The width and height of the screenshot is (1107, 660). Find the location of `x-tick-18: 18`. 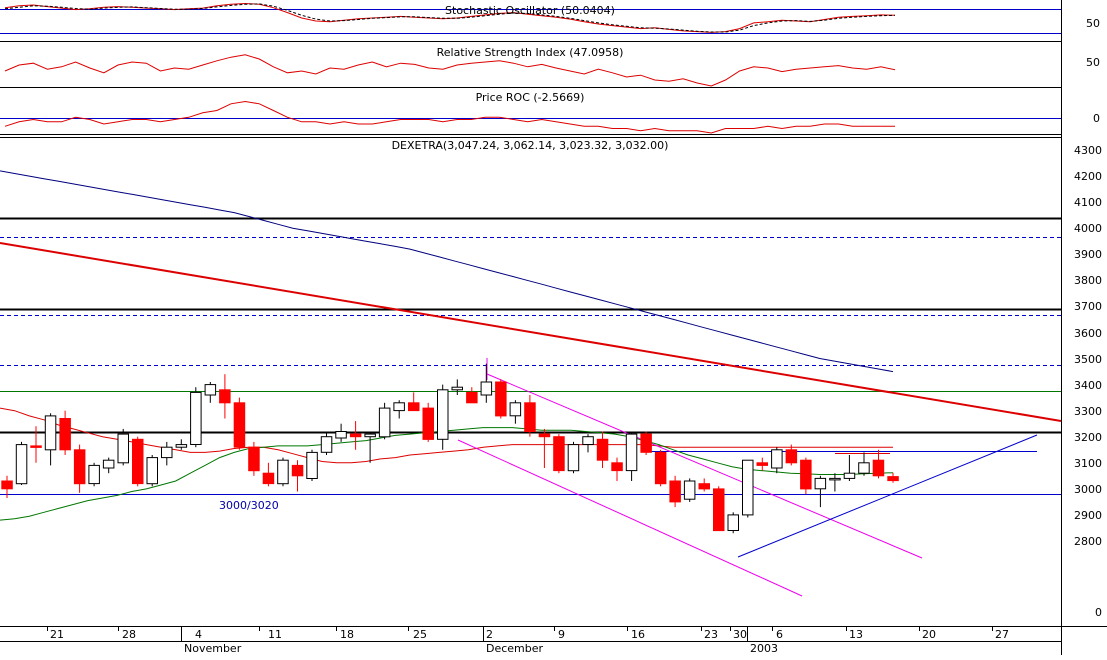

x-tick-18: 18 is located at coordinates (347, 634).